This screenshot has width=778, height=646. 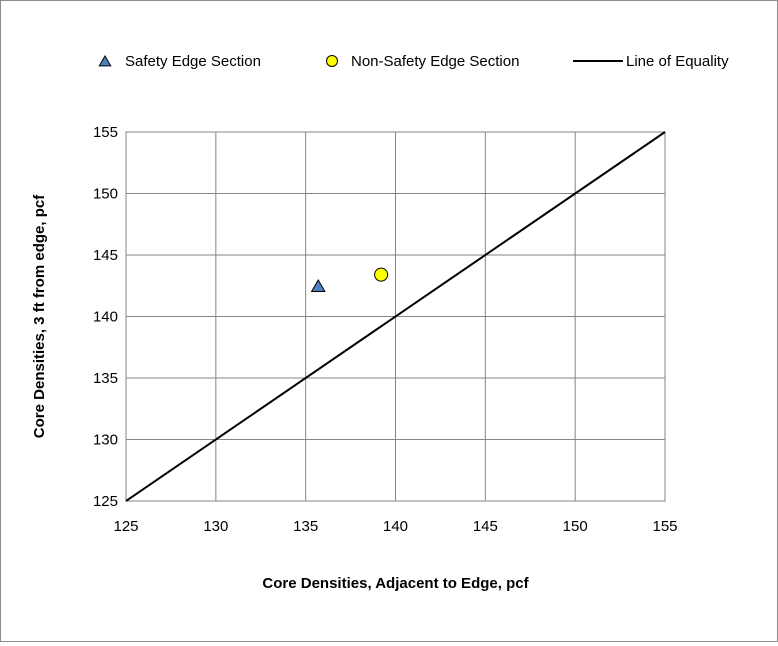 I want to click on safety-edge-point, so click(x=318, y=285).